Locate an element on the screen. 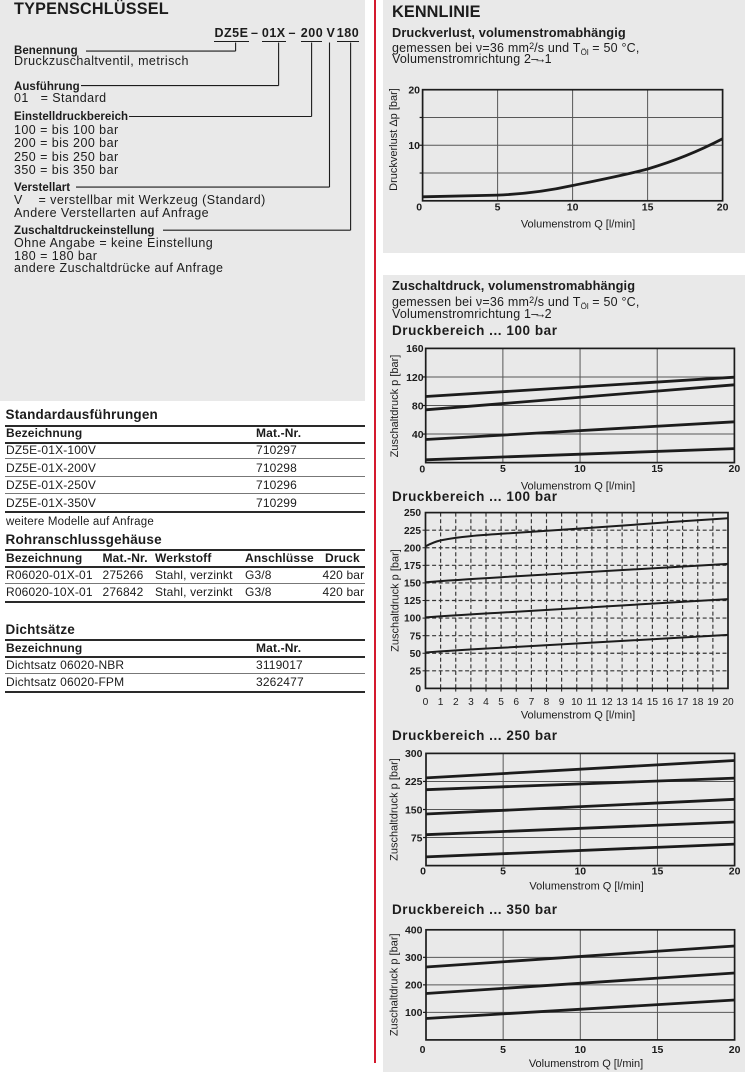 The image size is (750, 1072). svg-text: 250 is located at coordinates (412, 513).